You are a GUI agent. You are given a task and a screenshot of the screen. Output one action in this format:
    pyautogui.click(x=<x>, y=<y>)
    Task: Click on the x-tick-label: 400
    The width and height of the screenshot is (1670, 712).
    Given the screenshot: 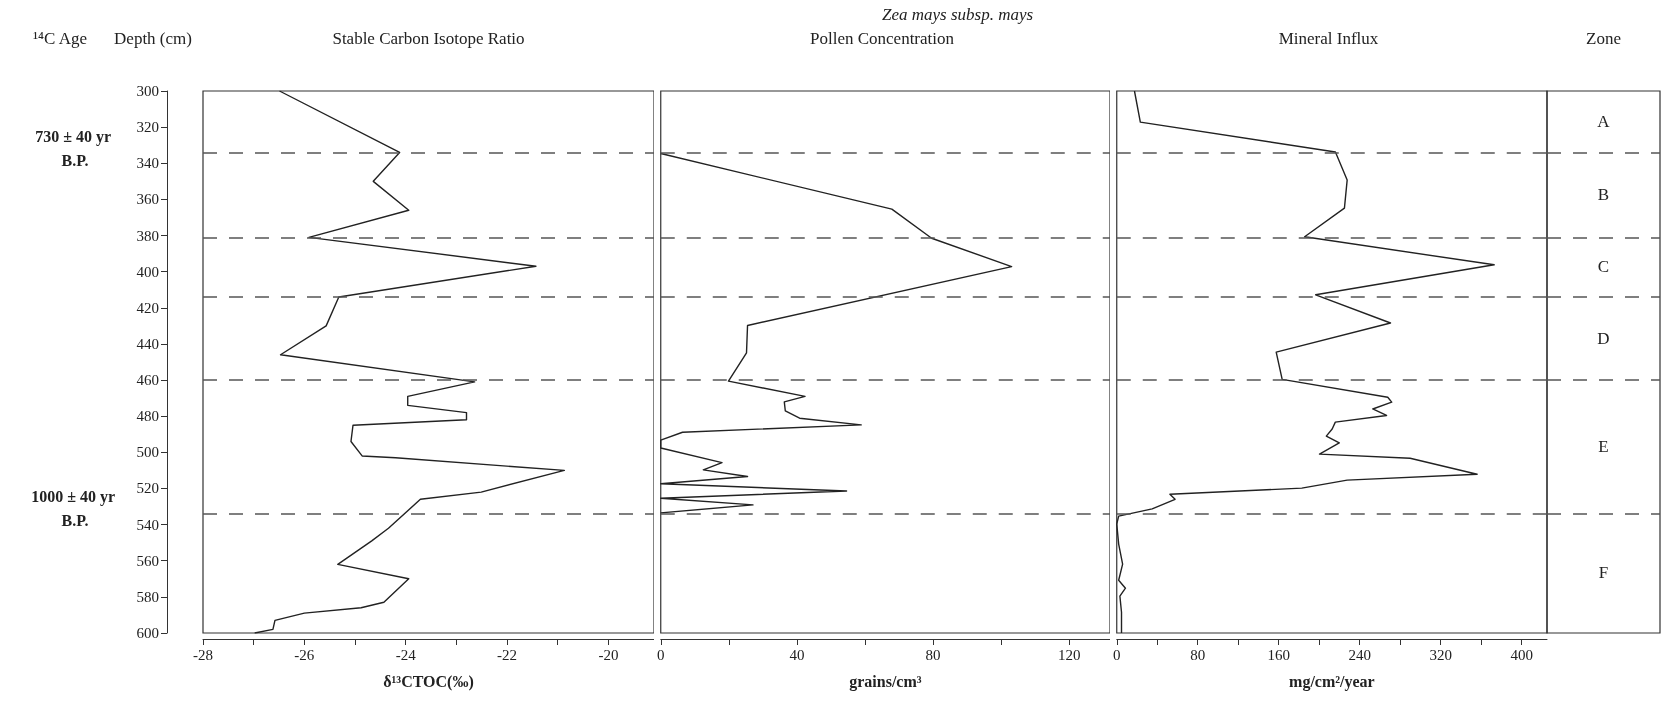 What is the action you would take?
    pyautogui.click(x=1521, y=654)
    